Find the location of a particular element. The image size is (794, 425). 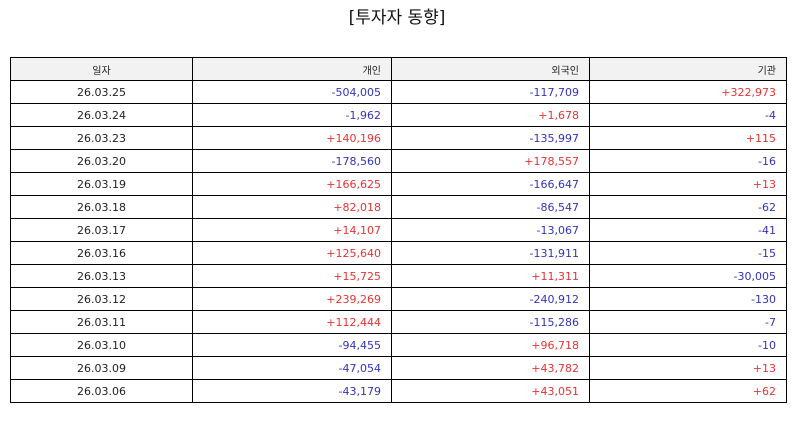

table-row: 26.03.12 +239,269 -240,912 -130 is located at coordinates (398, 299).